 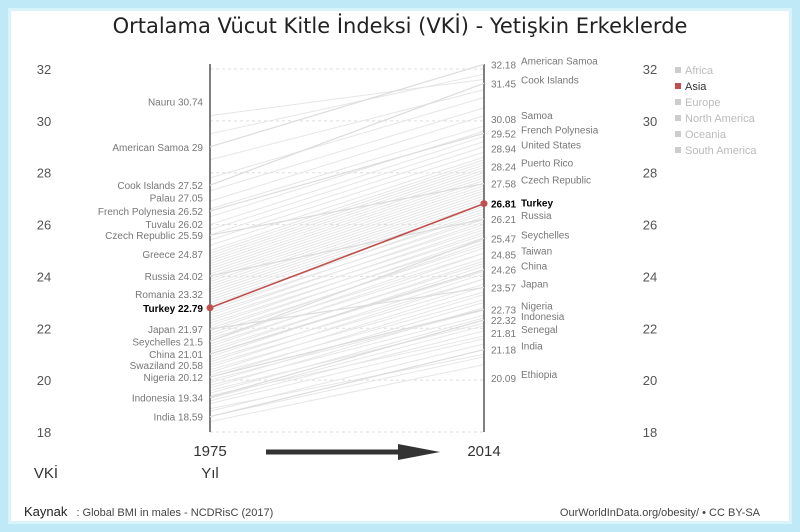 I want to click on legend-item: Europe, so click(x=702, y=103).